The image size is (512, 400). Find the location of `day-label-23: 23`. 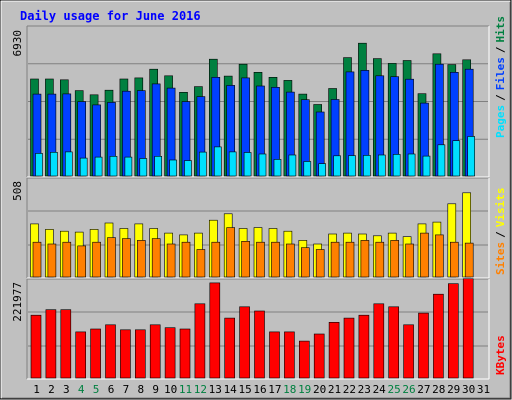

day-label-23: 23 is located at coordinates (364, 389).